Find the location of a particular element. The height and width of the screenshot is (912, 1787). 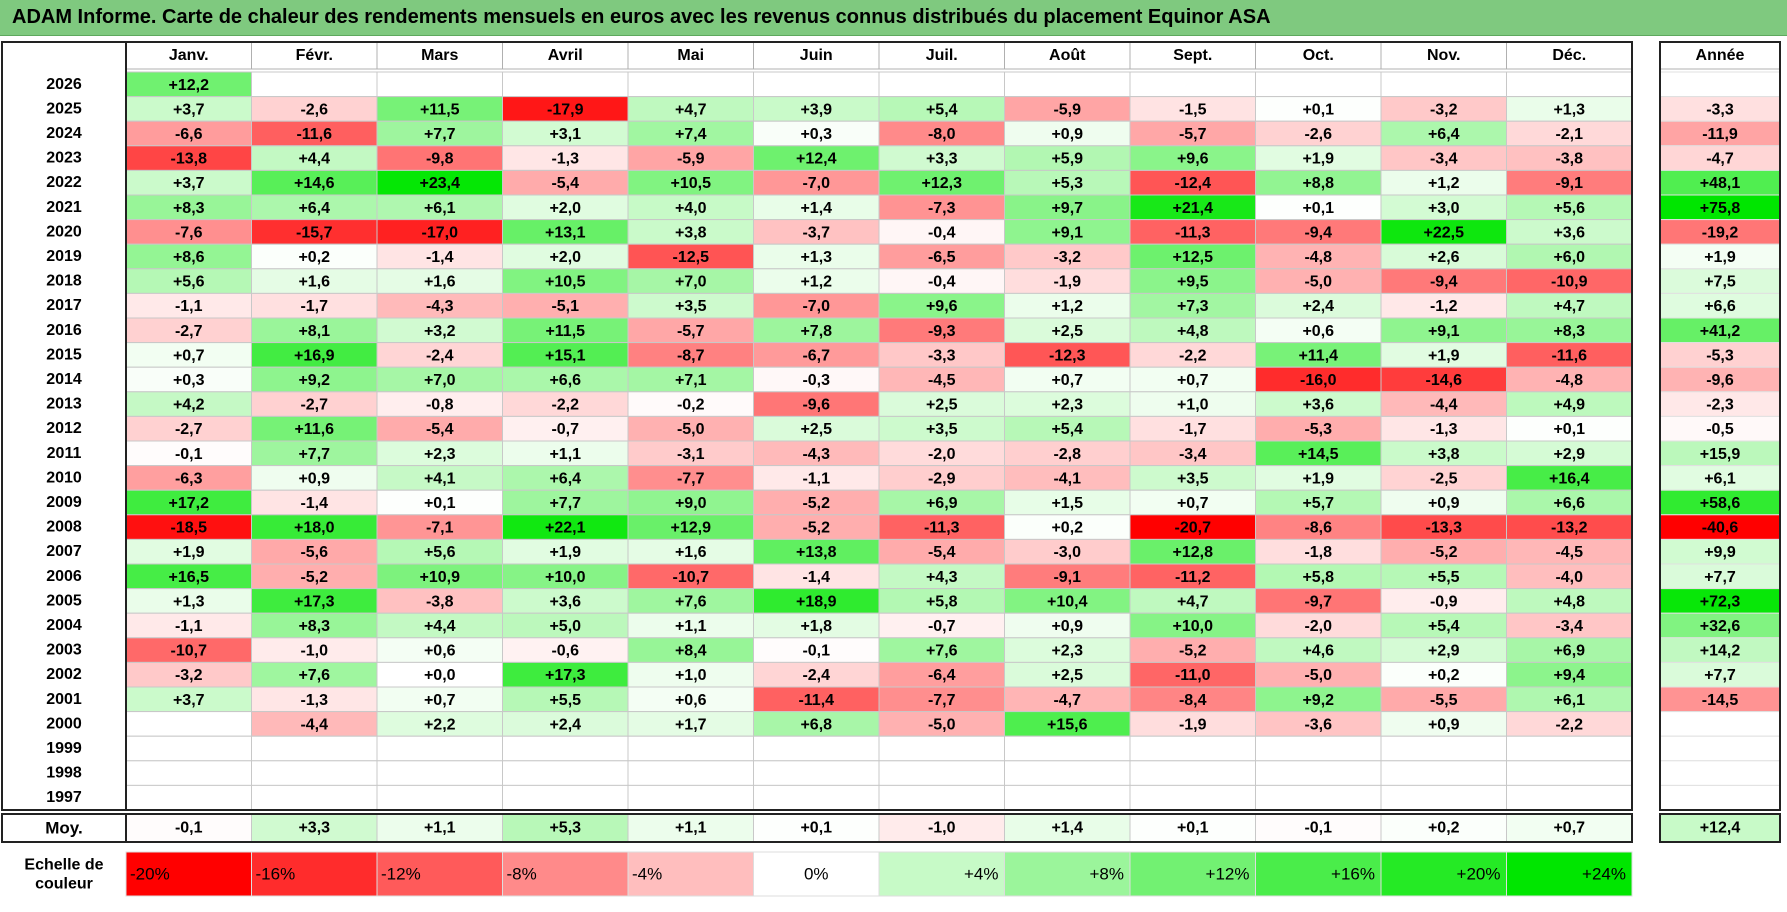

cell-value: +3,7 is located at coordinates (189, 700).